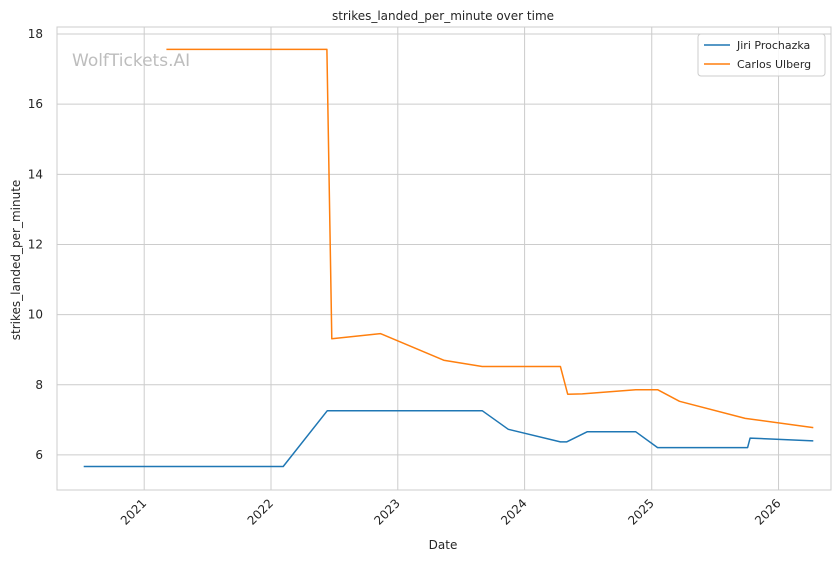 This screenshot has height=561, width=840. What do you see at coordinates (448, 438) in the screenshot?
I see `series-line-jiri-prochazka` at bounding box center [448, 438].